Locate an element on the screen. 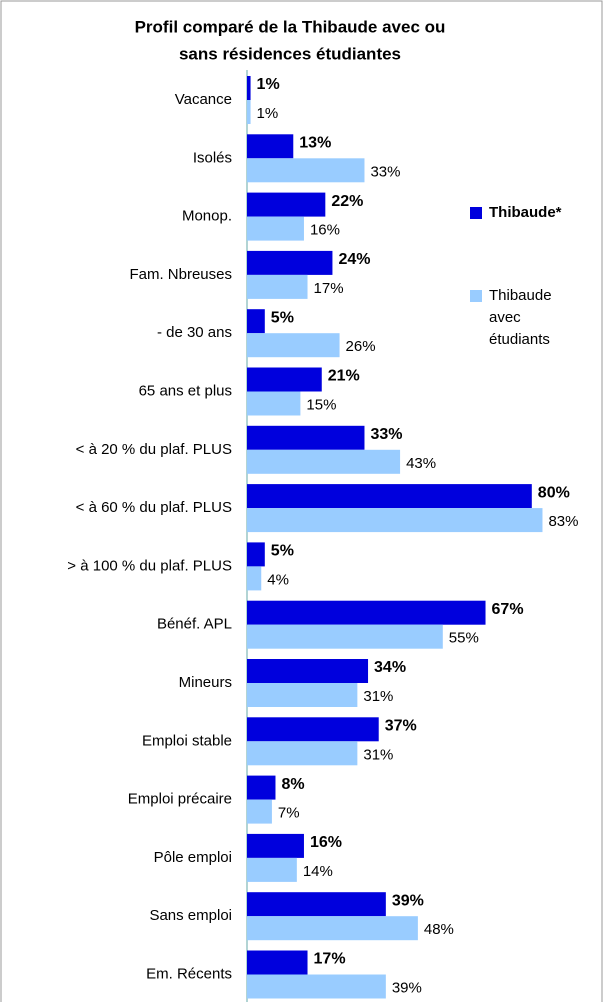  data-label: 24% is located at coordinates (354, 259).